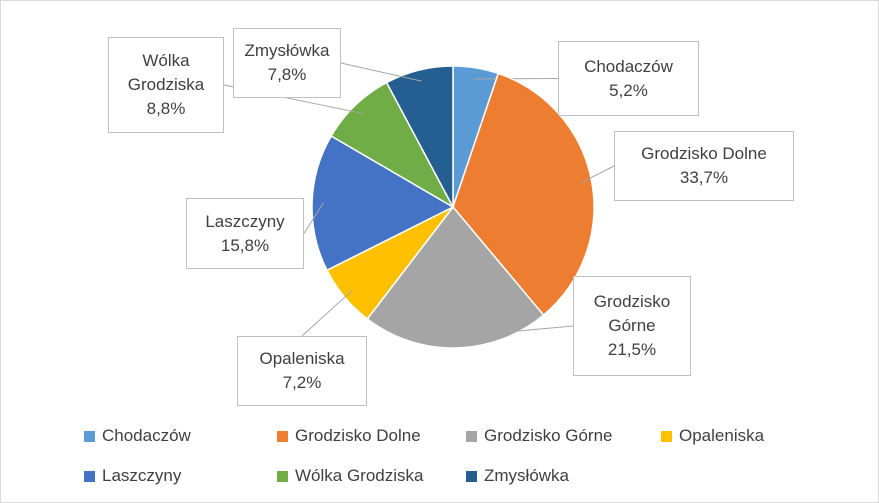 This screenshot has width=879, height=503. Describe the element at coordinates (245, 221) in the screenshot. I see `label-category: Laszczyny` at that location.